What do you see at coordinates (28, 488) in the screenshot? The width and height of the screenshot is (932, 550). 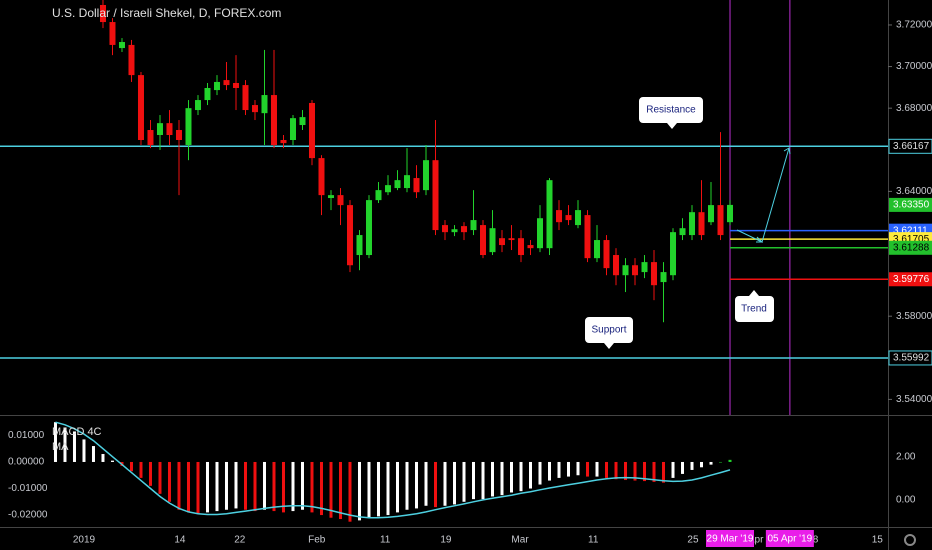 I see `y-tick-label: -0.01000` at bounding box center [28, 488].